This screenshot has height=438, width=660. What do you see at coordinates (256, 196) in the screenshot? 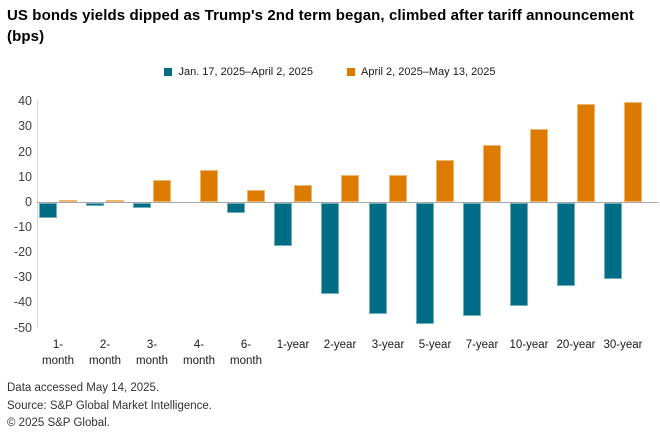
I see `bar-6-month-series2` at bounding box center [256, 196].